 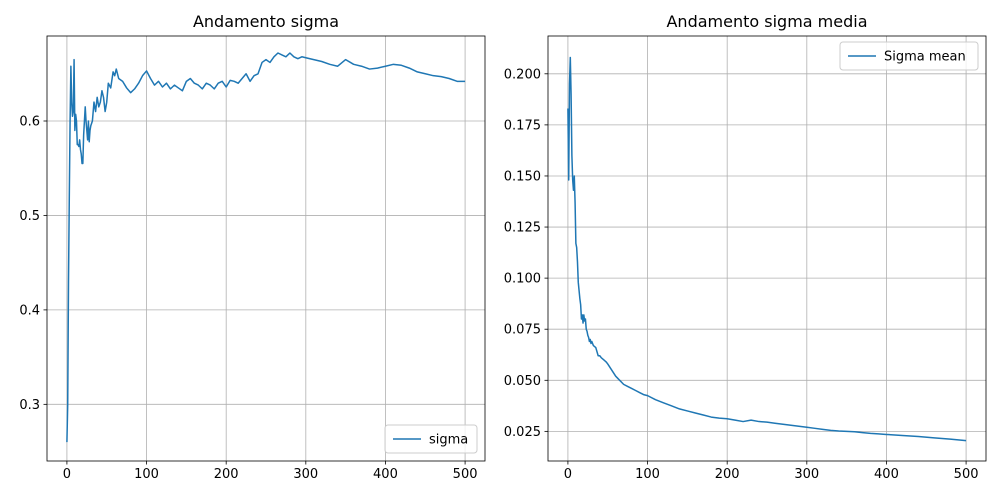 I want to click on y-tick-label: 0.125, so click(x=522, y=228).